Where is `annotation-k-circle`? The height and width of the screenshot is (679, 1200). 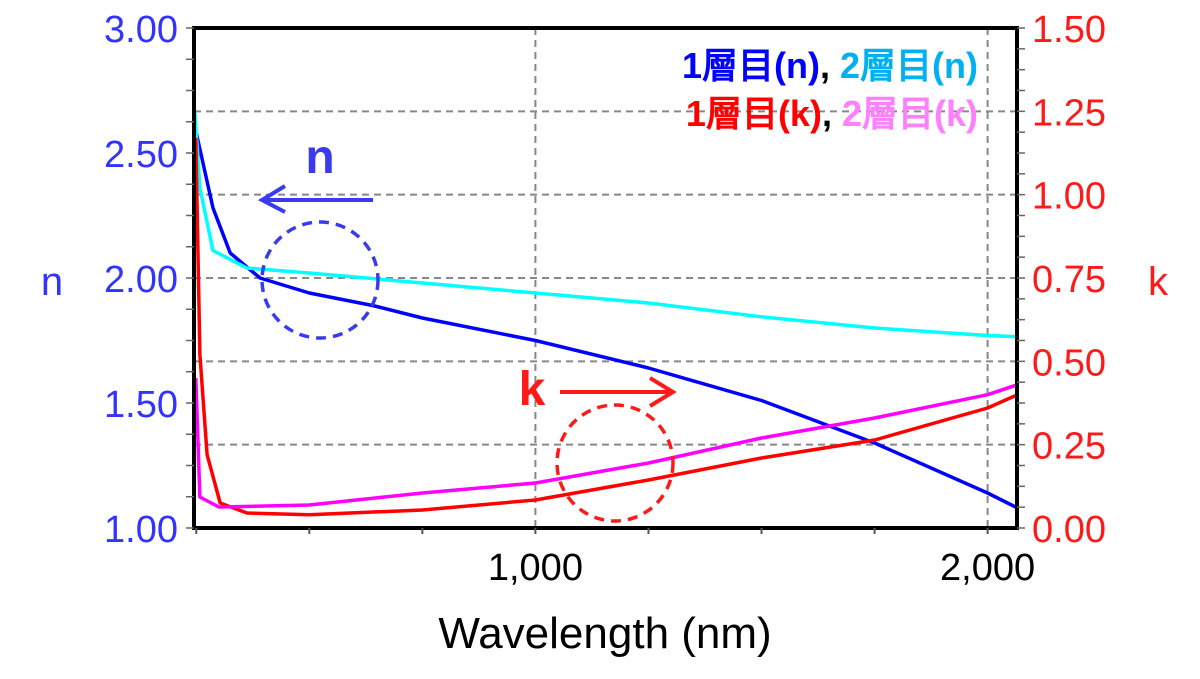 annotation-k-circle is located at coordinates (615, 463).